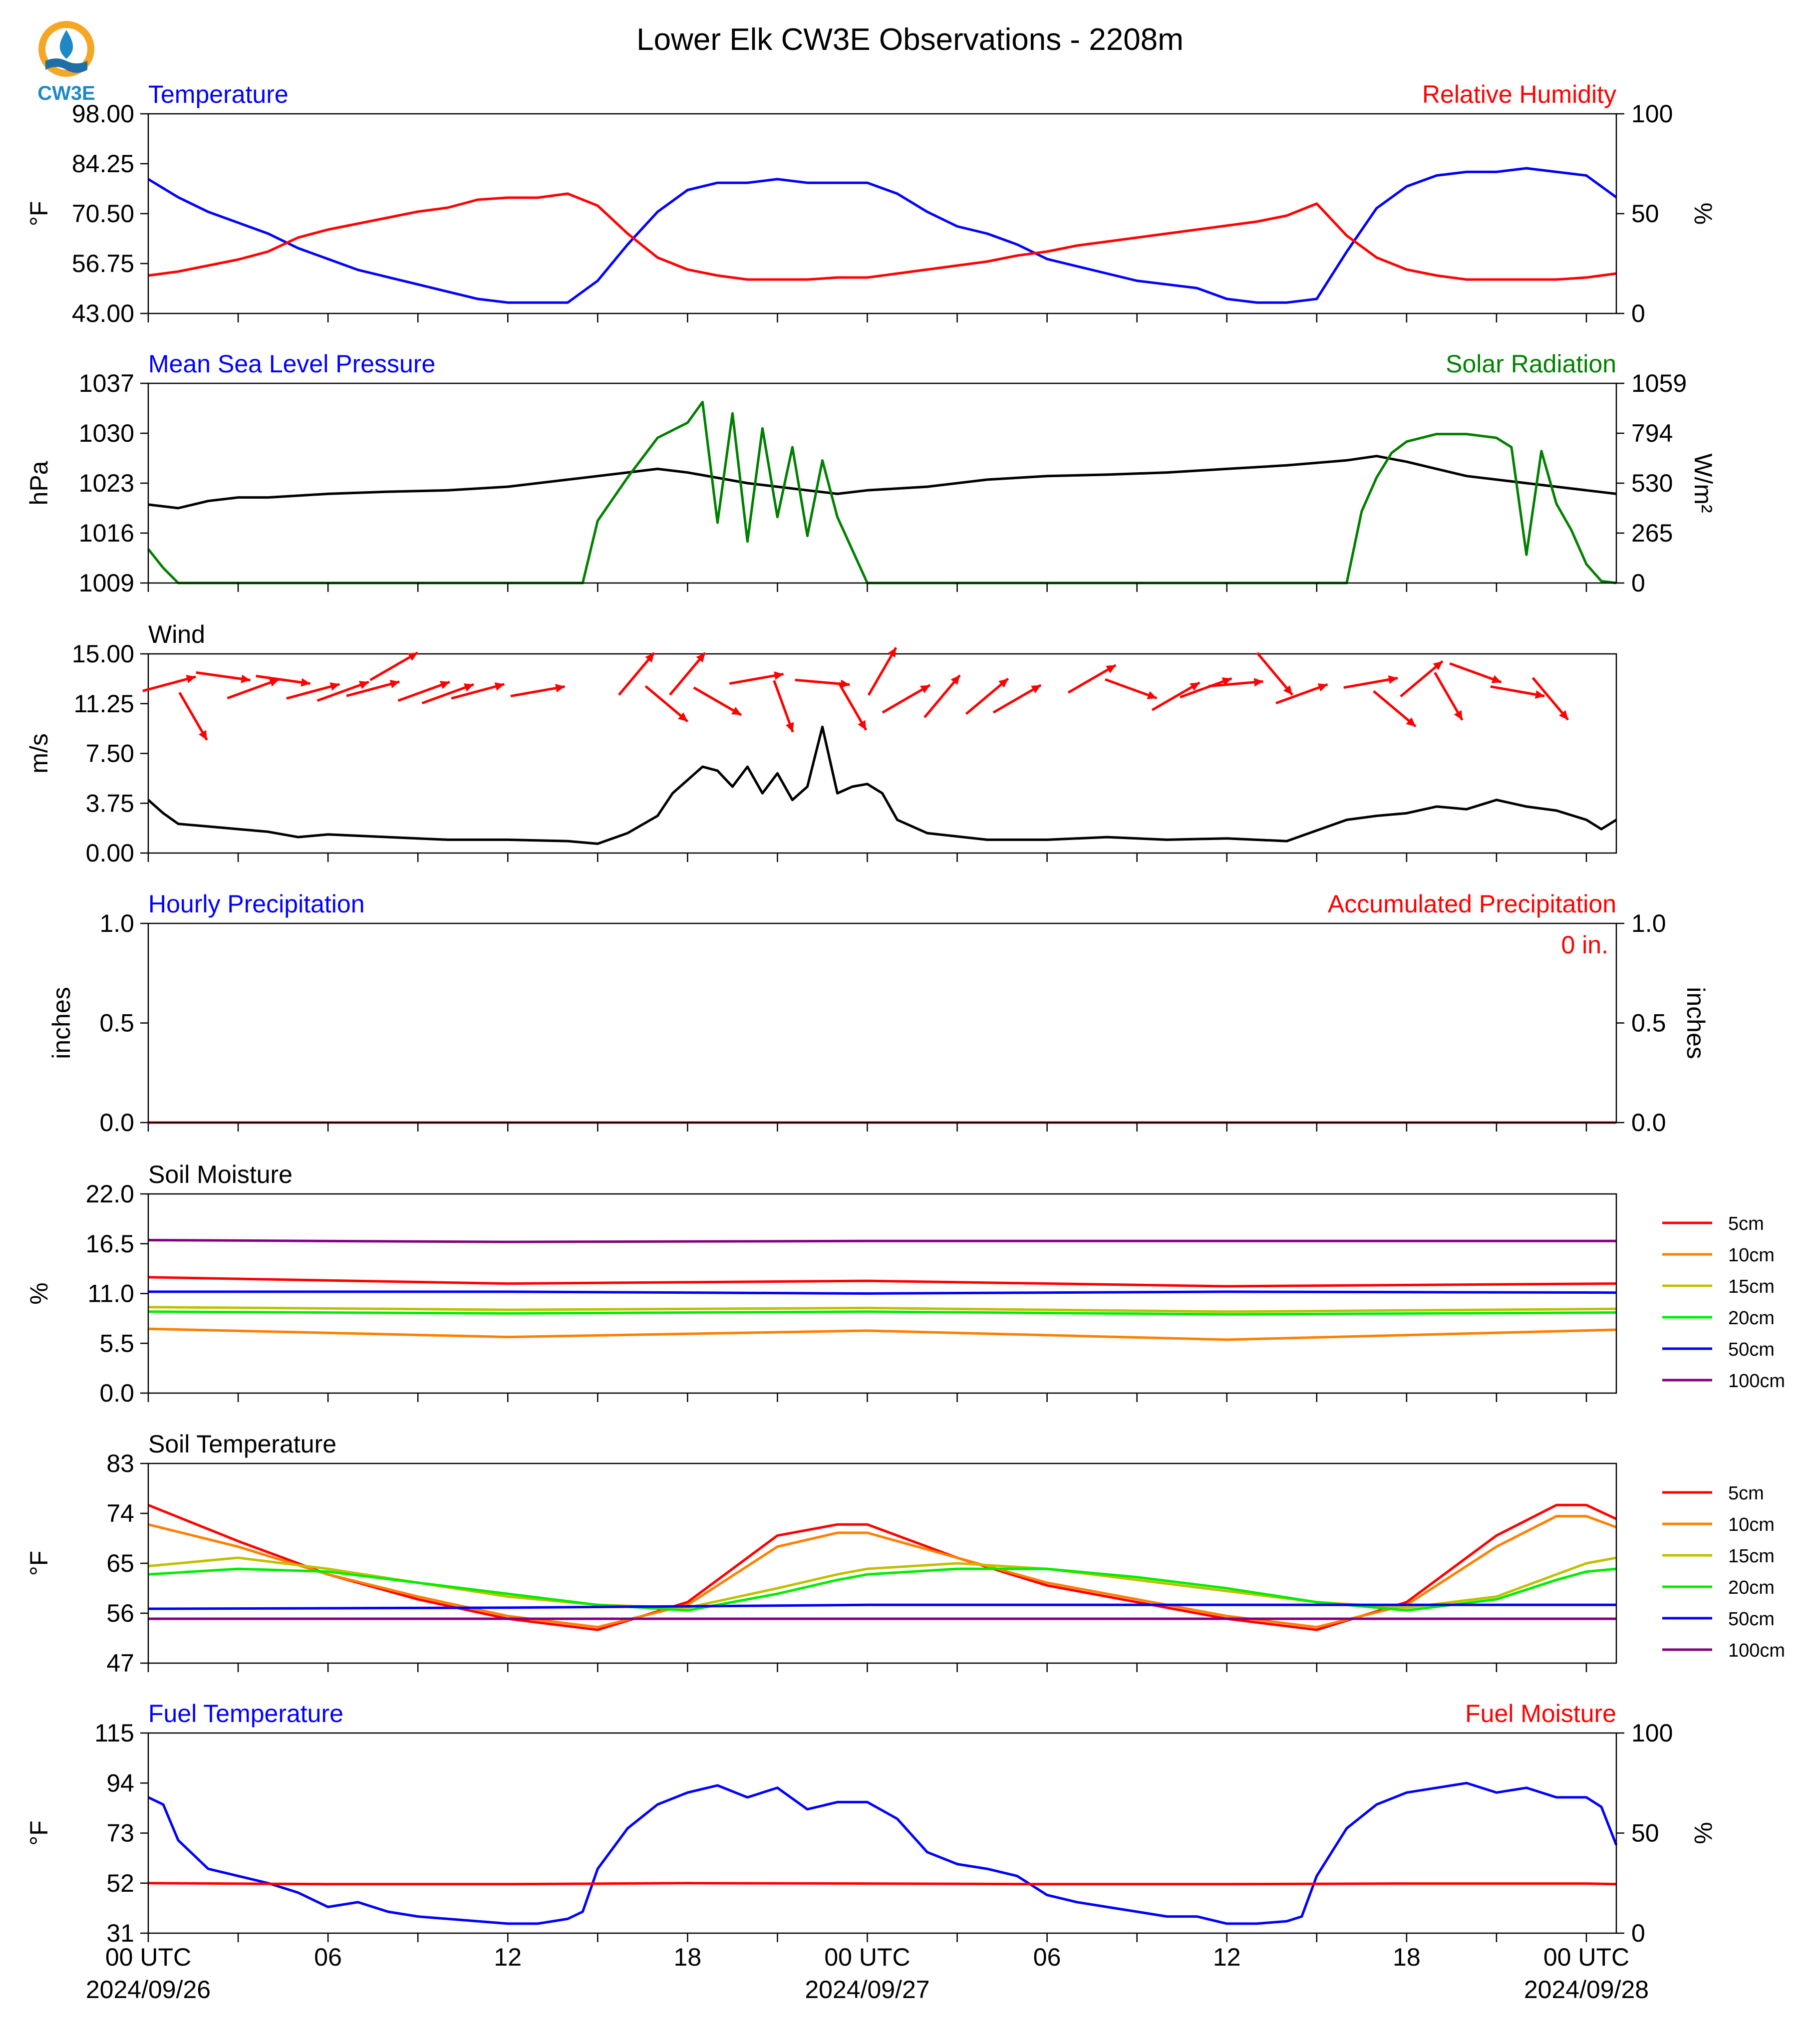  Describe the element at coordinates (103, 214) in the screenshot. I see `y-tick-label: 70.50` at that location.